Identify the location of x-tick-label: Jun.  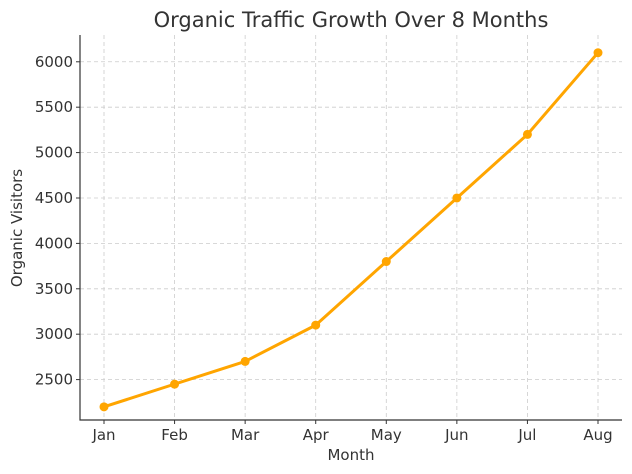
(456, 435).